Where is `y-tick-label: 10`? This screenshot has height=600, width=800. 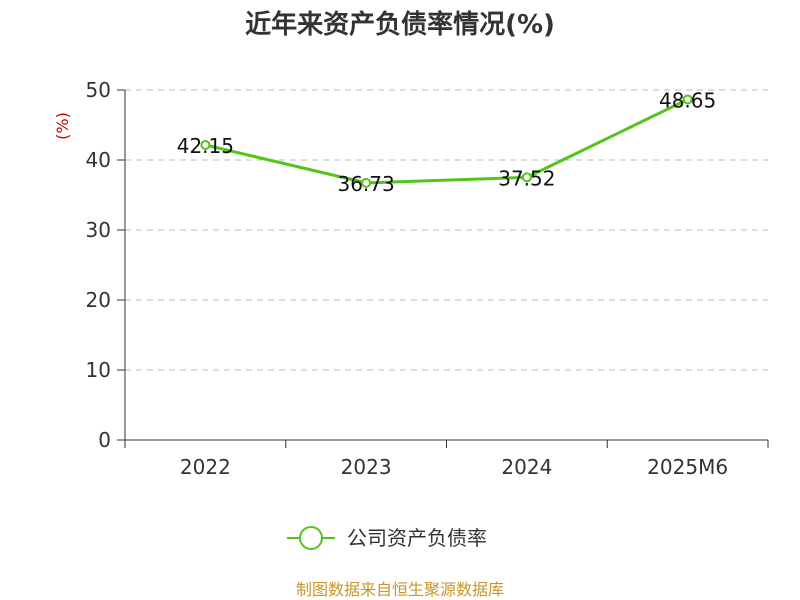
y-tick-label: 10 is located at coordinates (98, 370).